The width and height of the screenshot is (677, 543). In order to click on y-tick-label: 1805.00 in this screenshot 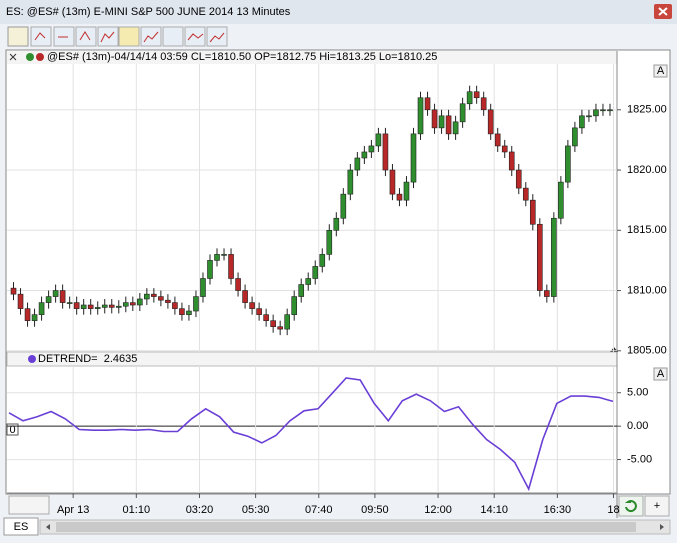, I will do `click(647, 351)`.